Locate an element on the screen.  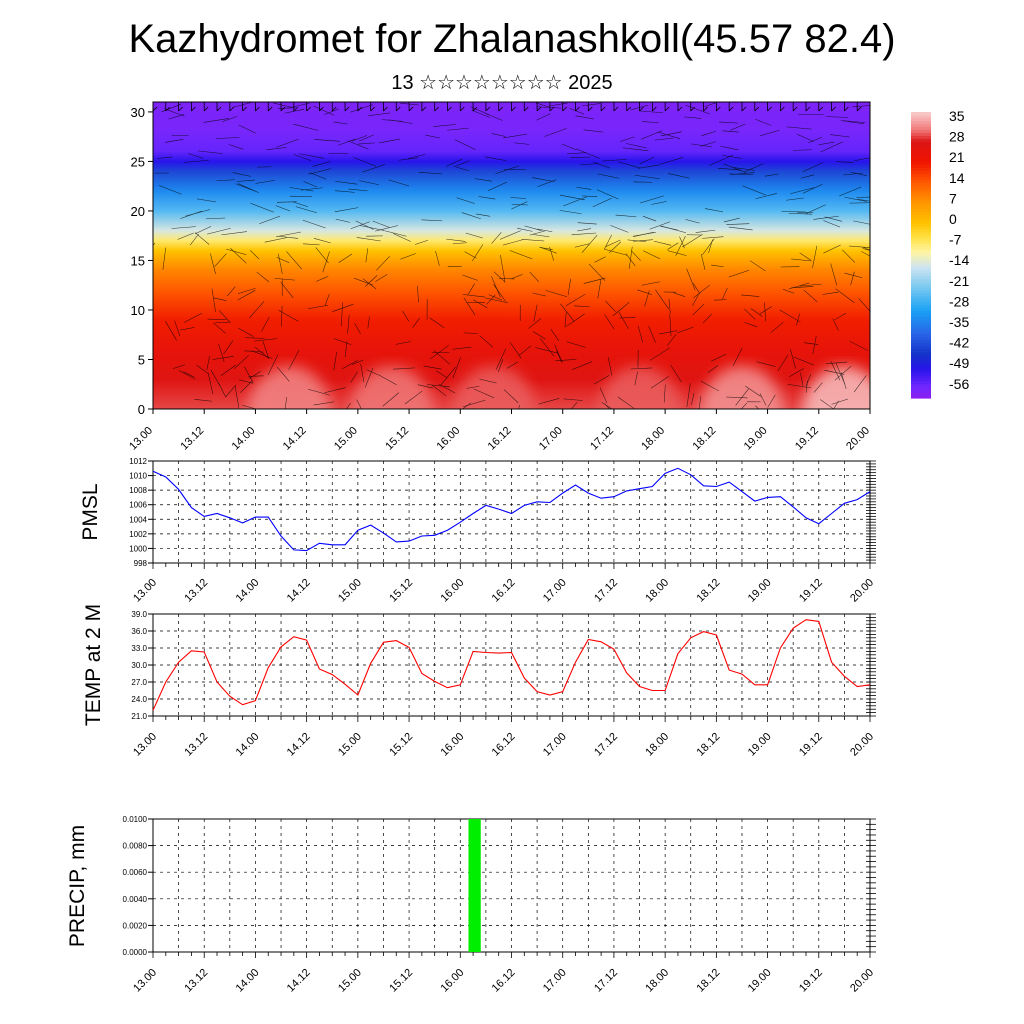
colorbar: 35 28 21 14 7 0 -7 -14 -21 -28 -35 -42 -49 -56 is located at coordinates (940, 253).